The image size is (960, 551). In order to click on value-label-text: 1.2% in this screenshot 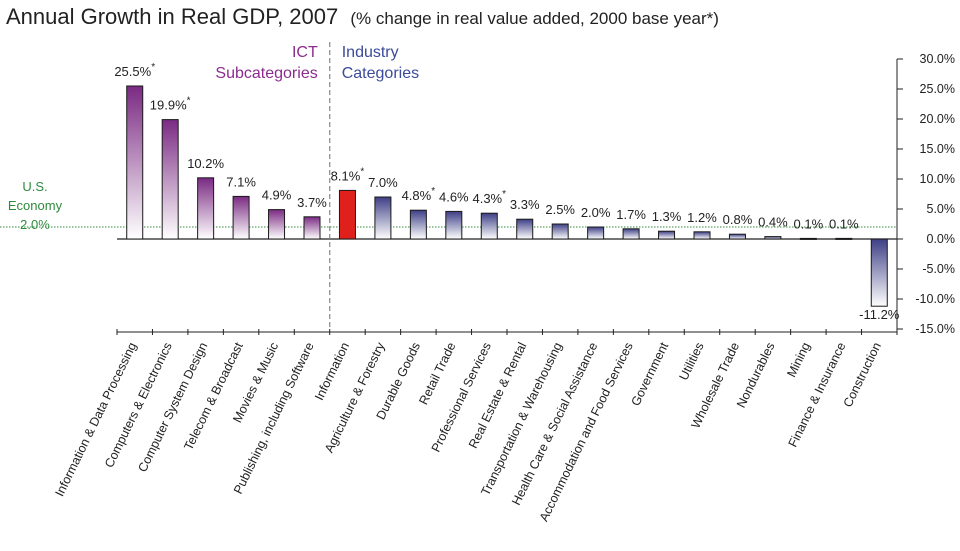, I will do `click(702, 217)`.